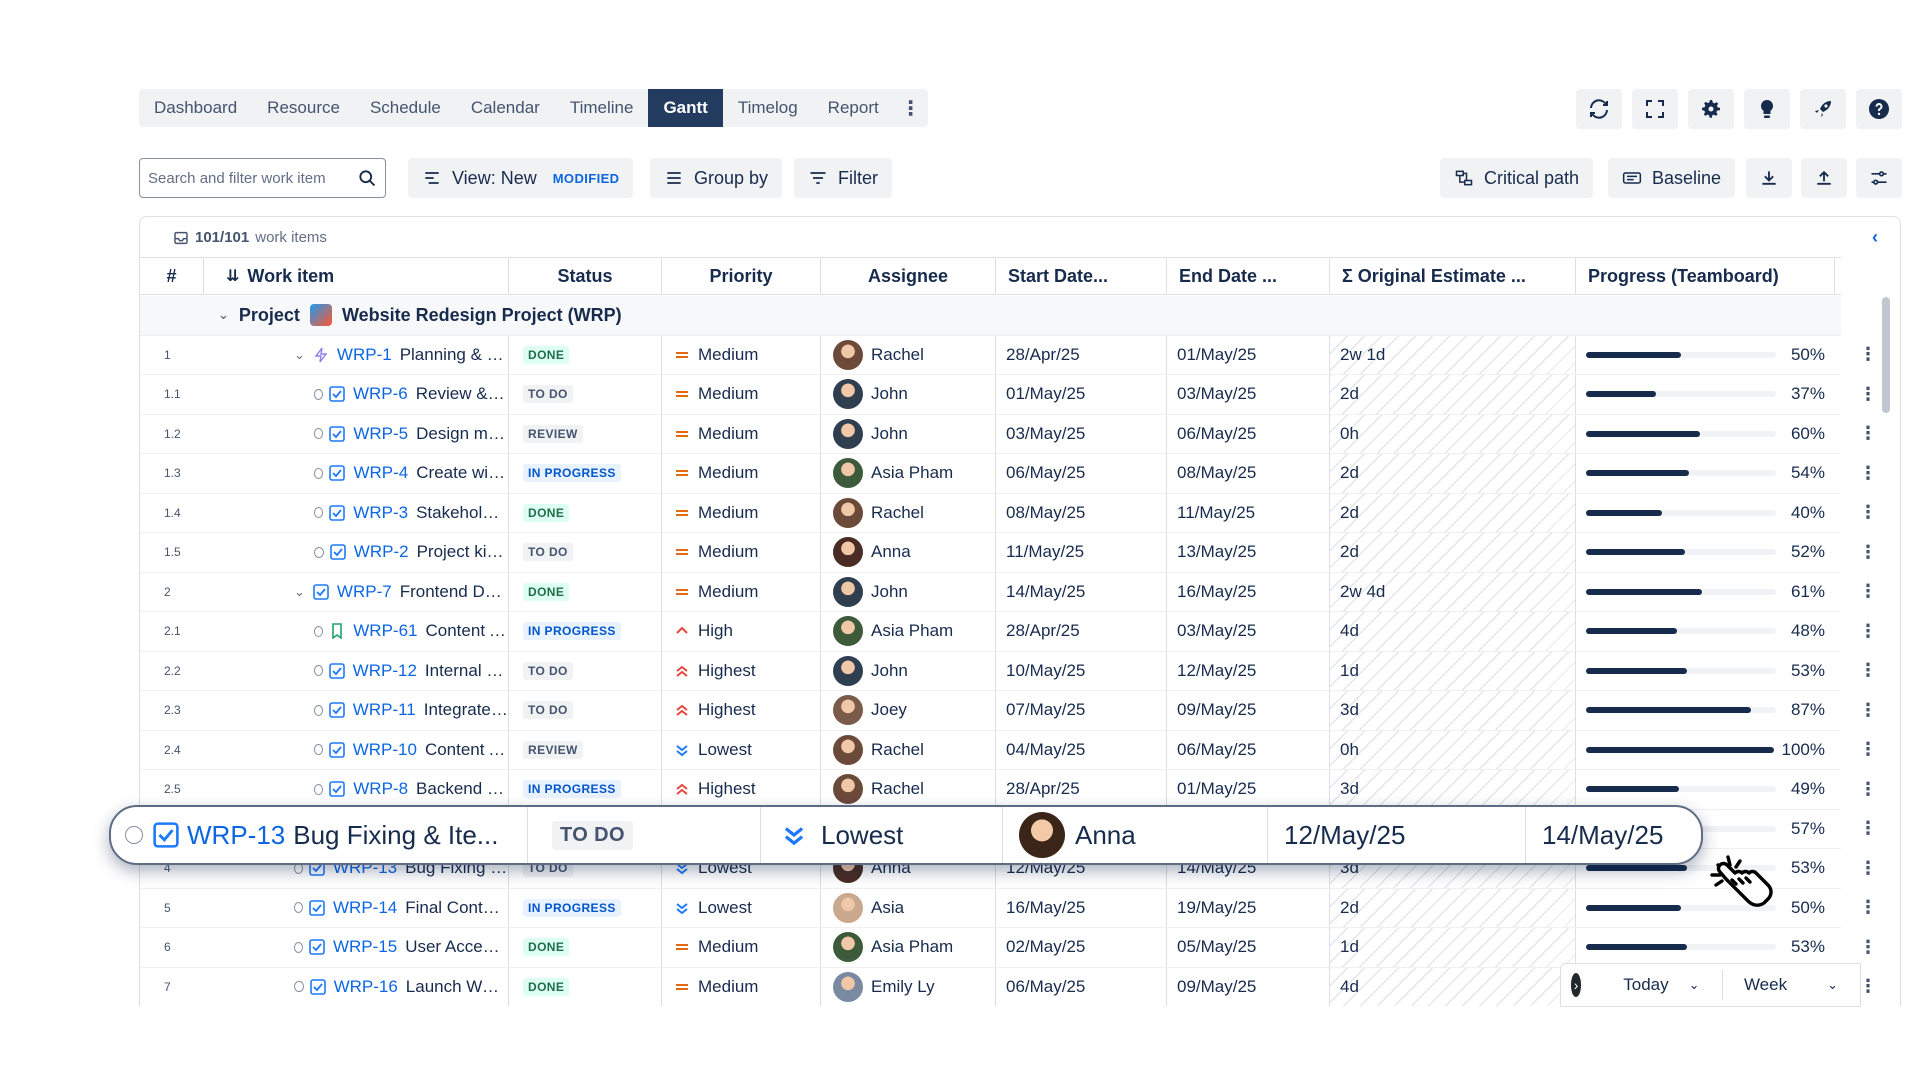 This screenshot has width=1920, height=1080. What do you see at coordinates (1081, 512) in the screenshot?
I see `start-date-cell: 08/May/25` at bounding box center [1081, 512].